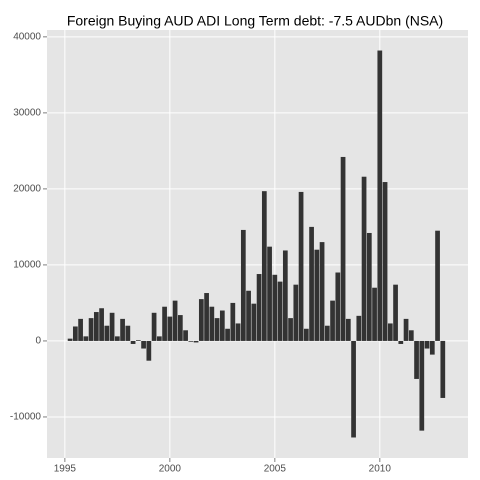 This screenshot has width=480, height=480. Describe the element at coordinates (27, 265) in the screenshot. I see `y-tick-label: 10000` at that location.